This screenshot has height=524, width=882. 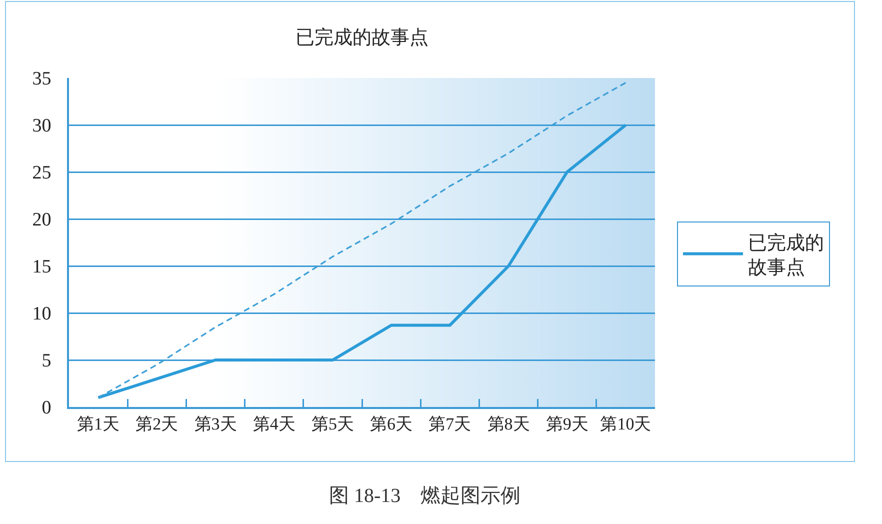 What do you see at coordinates (98, 424) in the screenshot?
I see `x-tick-label: 第1天` at bounding box center [98, 424].